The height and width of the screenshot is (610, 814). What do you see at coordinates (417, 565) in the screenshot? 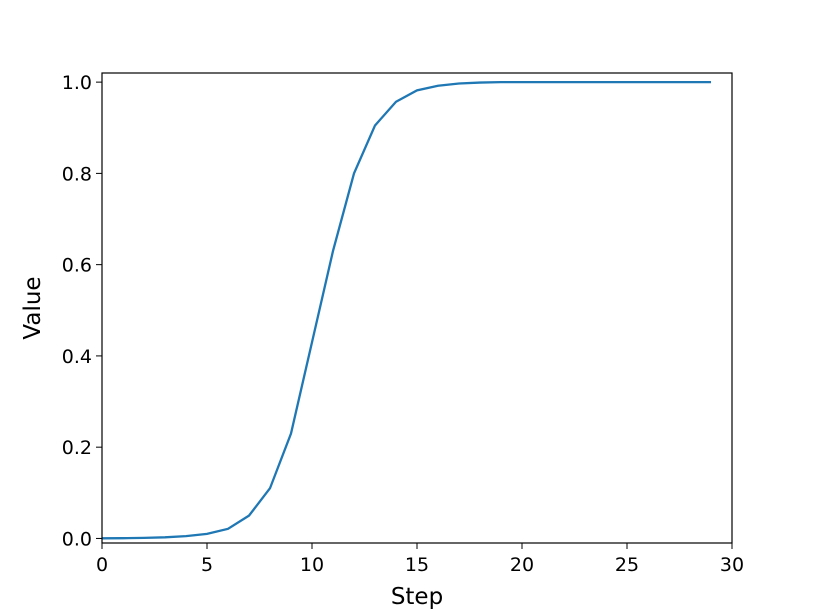
I see `x-tick-label: 15` at bounding box center [417, 565].